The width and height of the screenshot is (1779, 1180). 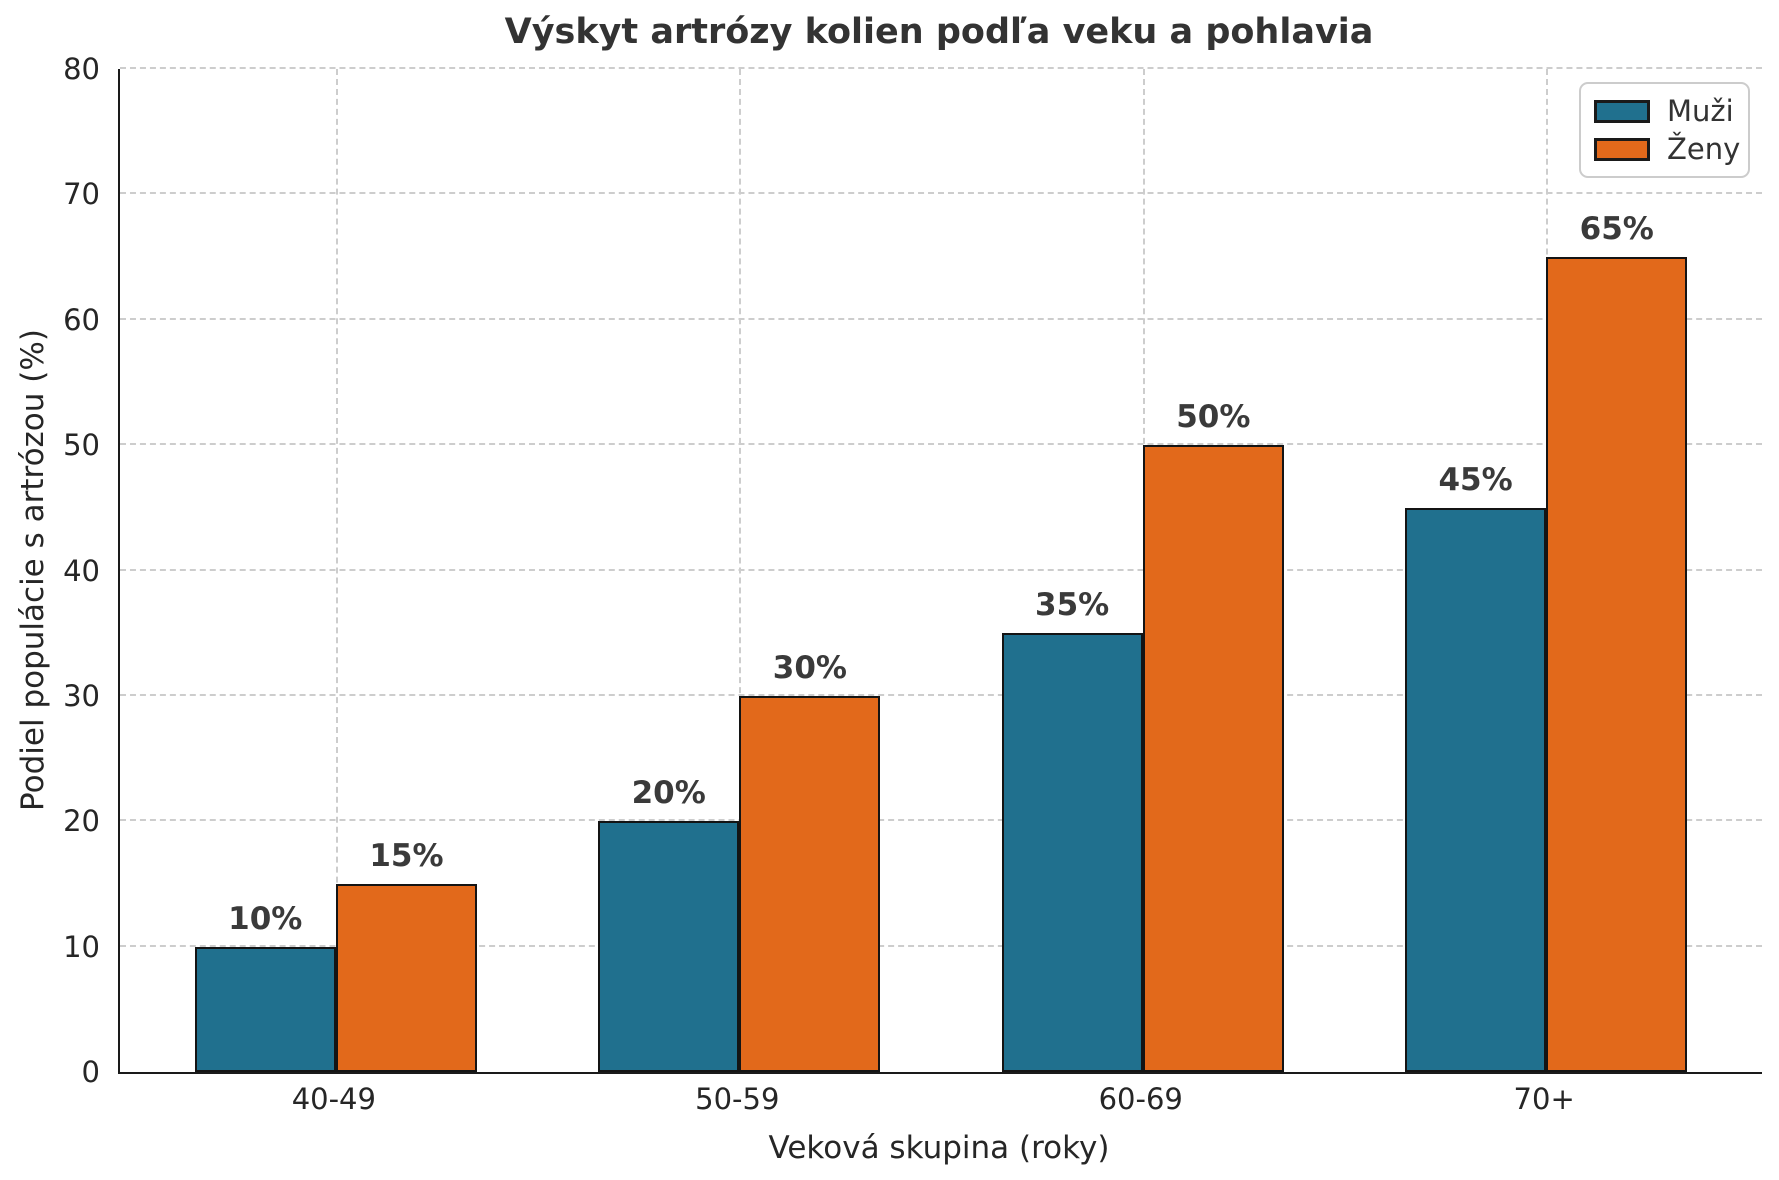 I want to click on x-tick-label-60-69: 60-69, so click(x=1140, y=1099).